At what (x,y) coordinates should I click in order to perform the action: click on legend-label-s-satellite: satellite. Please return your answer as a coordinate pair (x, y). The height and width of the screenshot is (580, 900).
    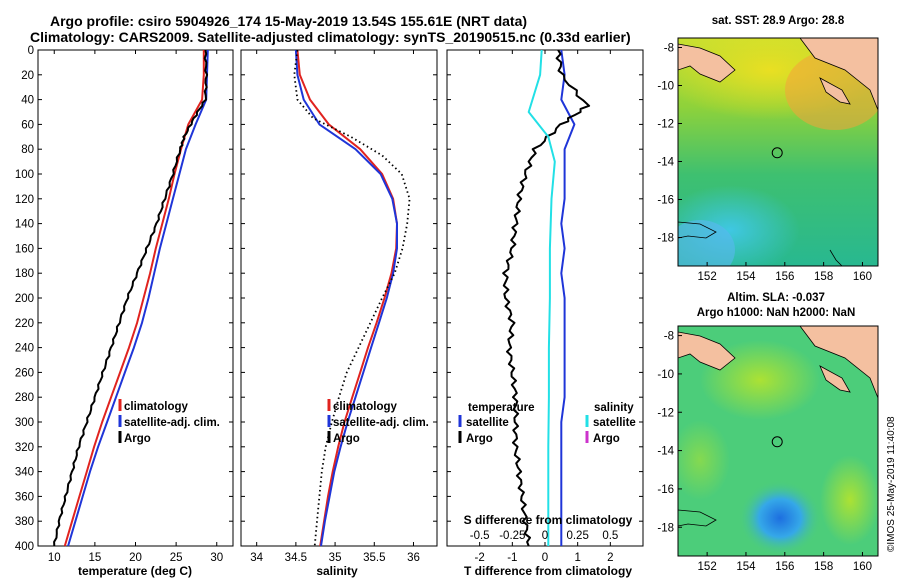
    Looking at the image, I should click on (614, 423).